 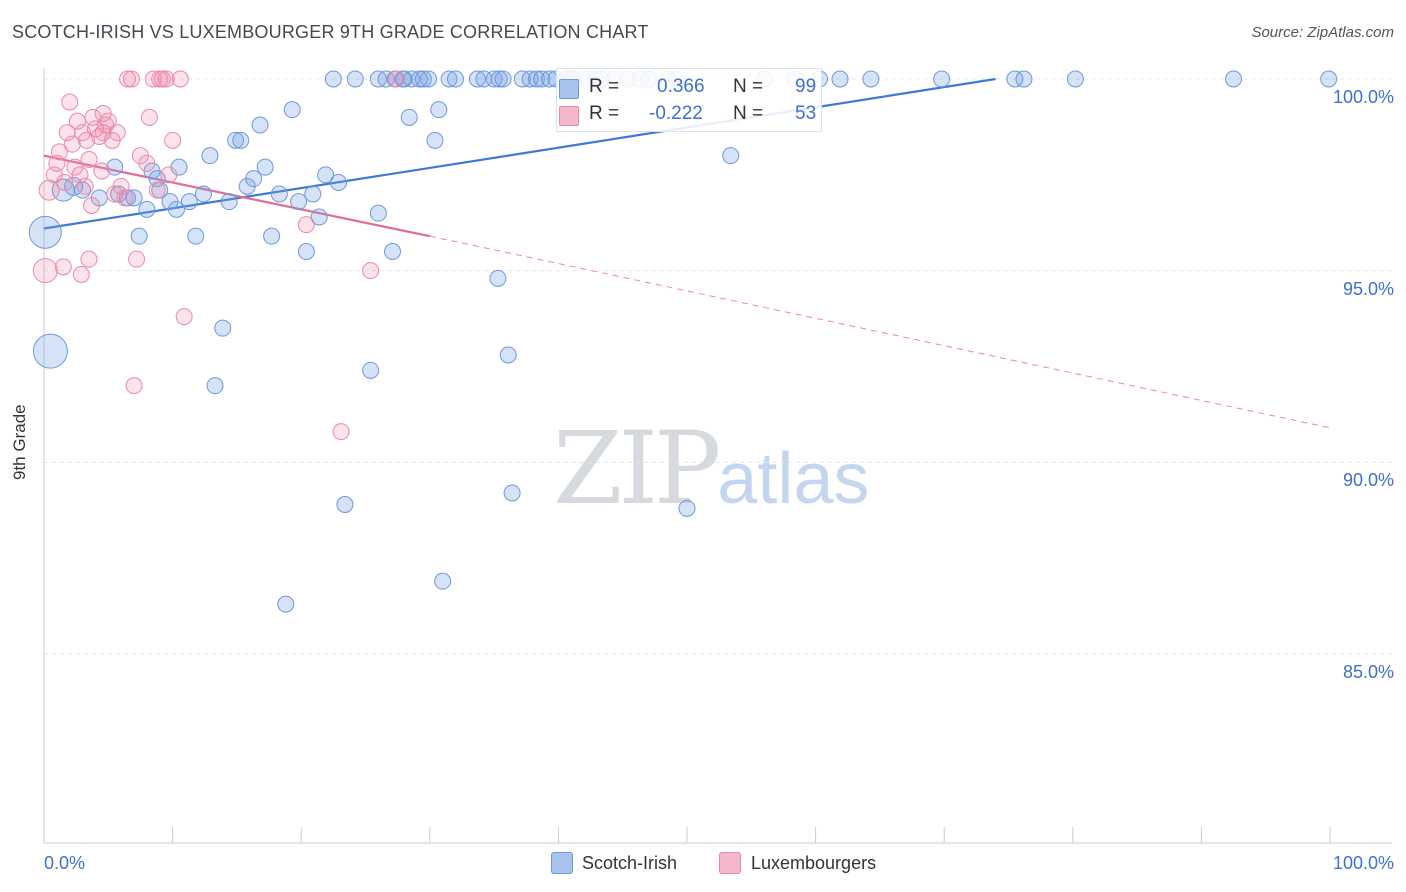 I want to click on legend-swatch-luxembourgers, so click(x=569, y=116).